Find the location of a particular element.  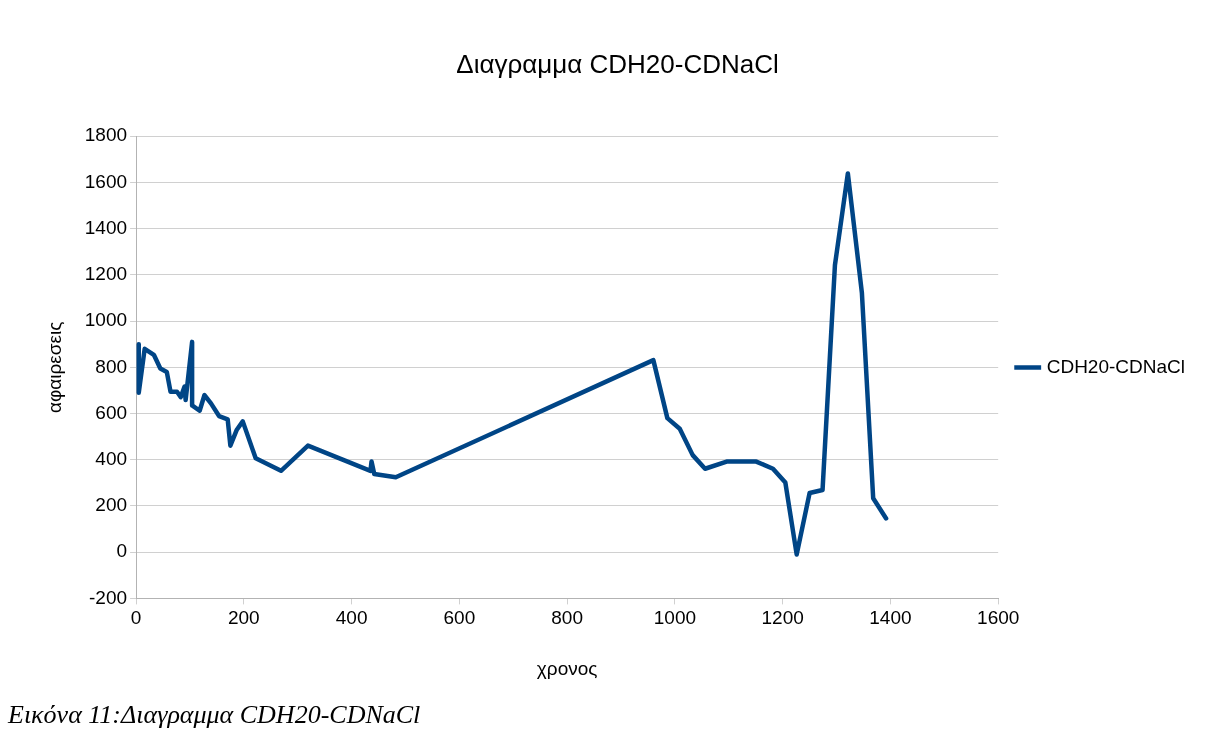

y-tick-label: 1200 is located at coordinates (106, 274).